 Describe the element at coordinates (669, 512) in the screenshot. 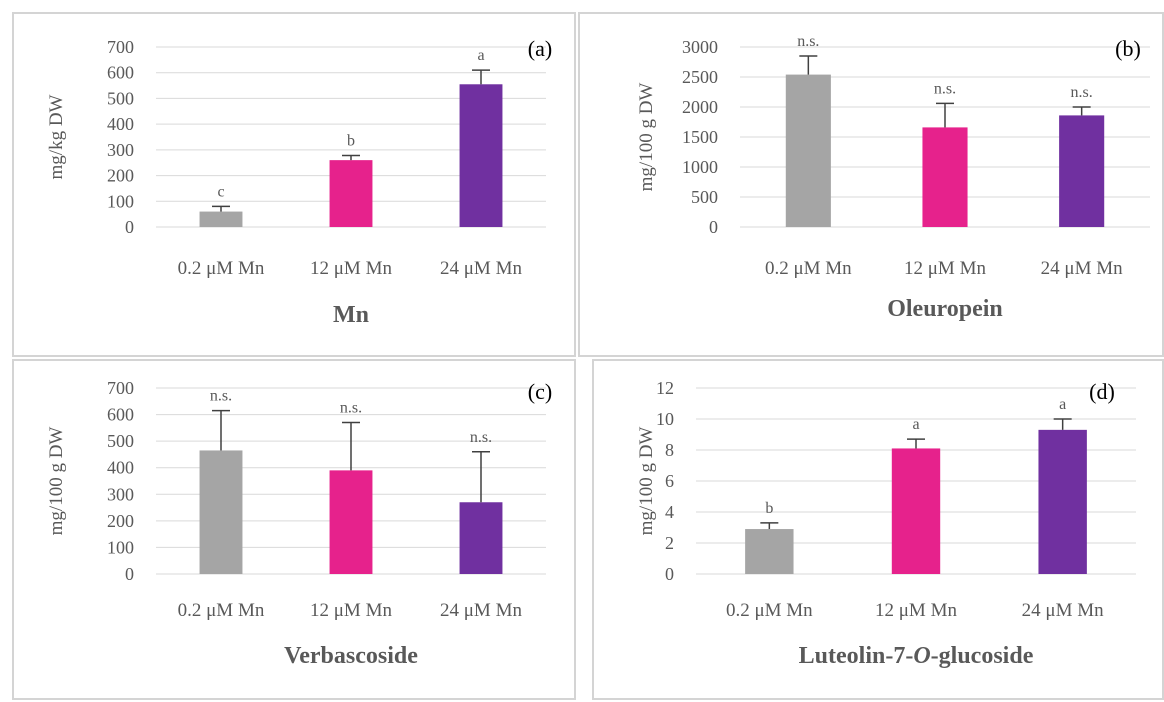

I see `y-tick-label: 4` at that location.